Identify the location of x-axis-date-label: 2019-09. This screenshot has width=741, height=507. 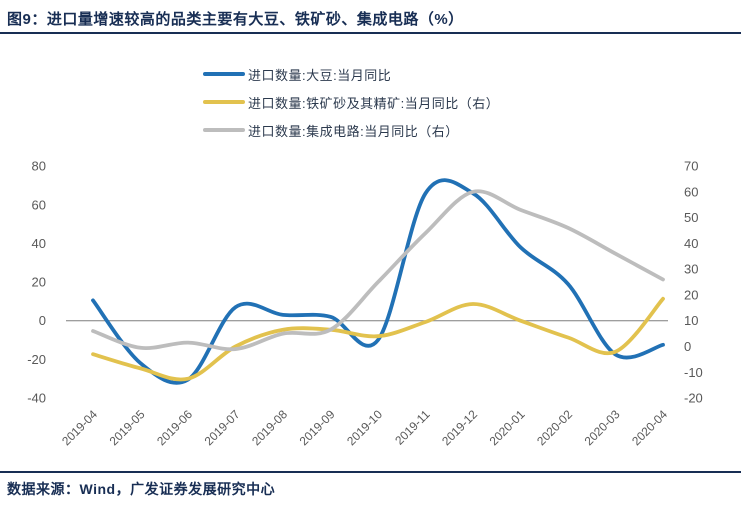
(317, 427).